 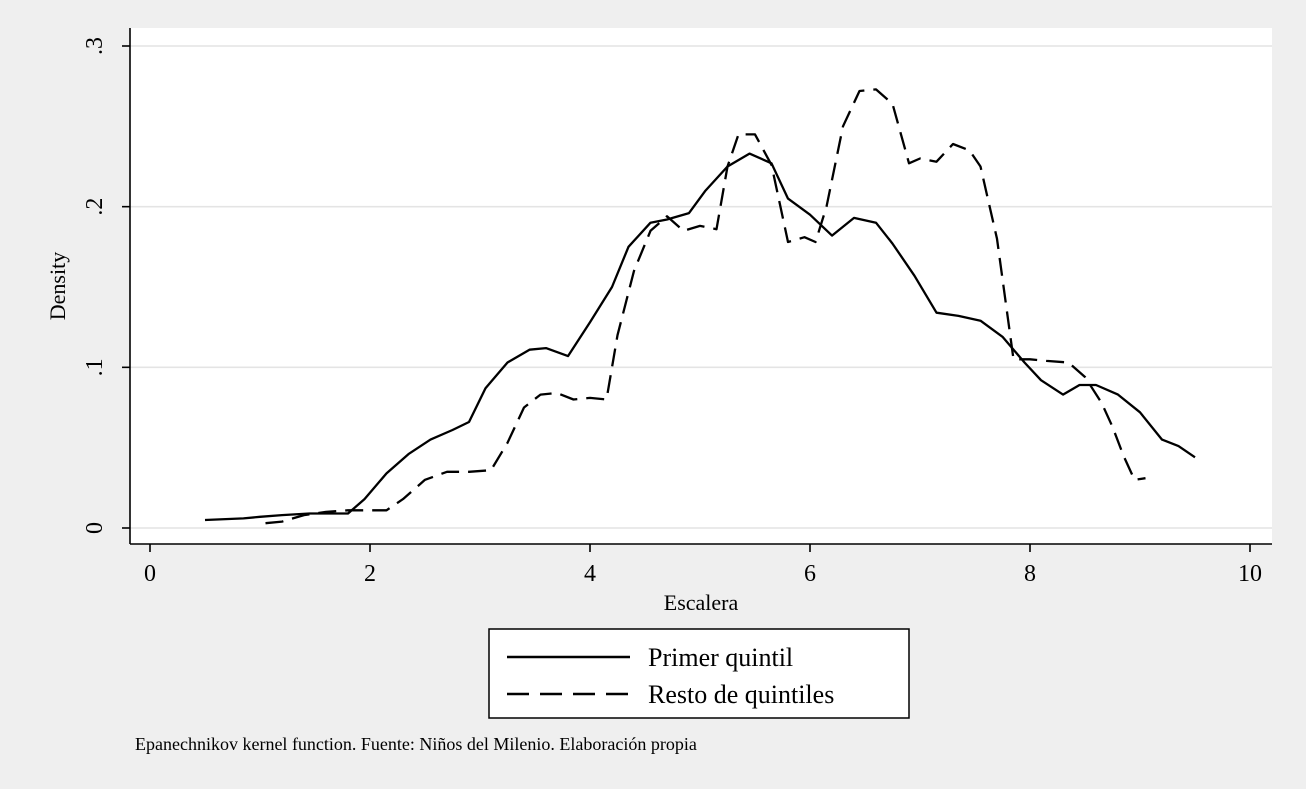 What do you see at coordinates (1250, 574) in the screenshot?
I see `x-tick-label-5: 10` at bounding box center [1250, 574].